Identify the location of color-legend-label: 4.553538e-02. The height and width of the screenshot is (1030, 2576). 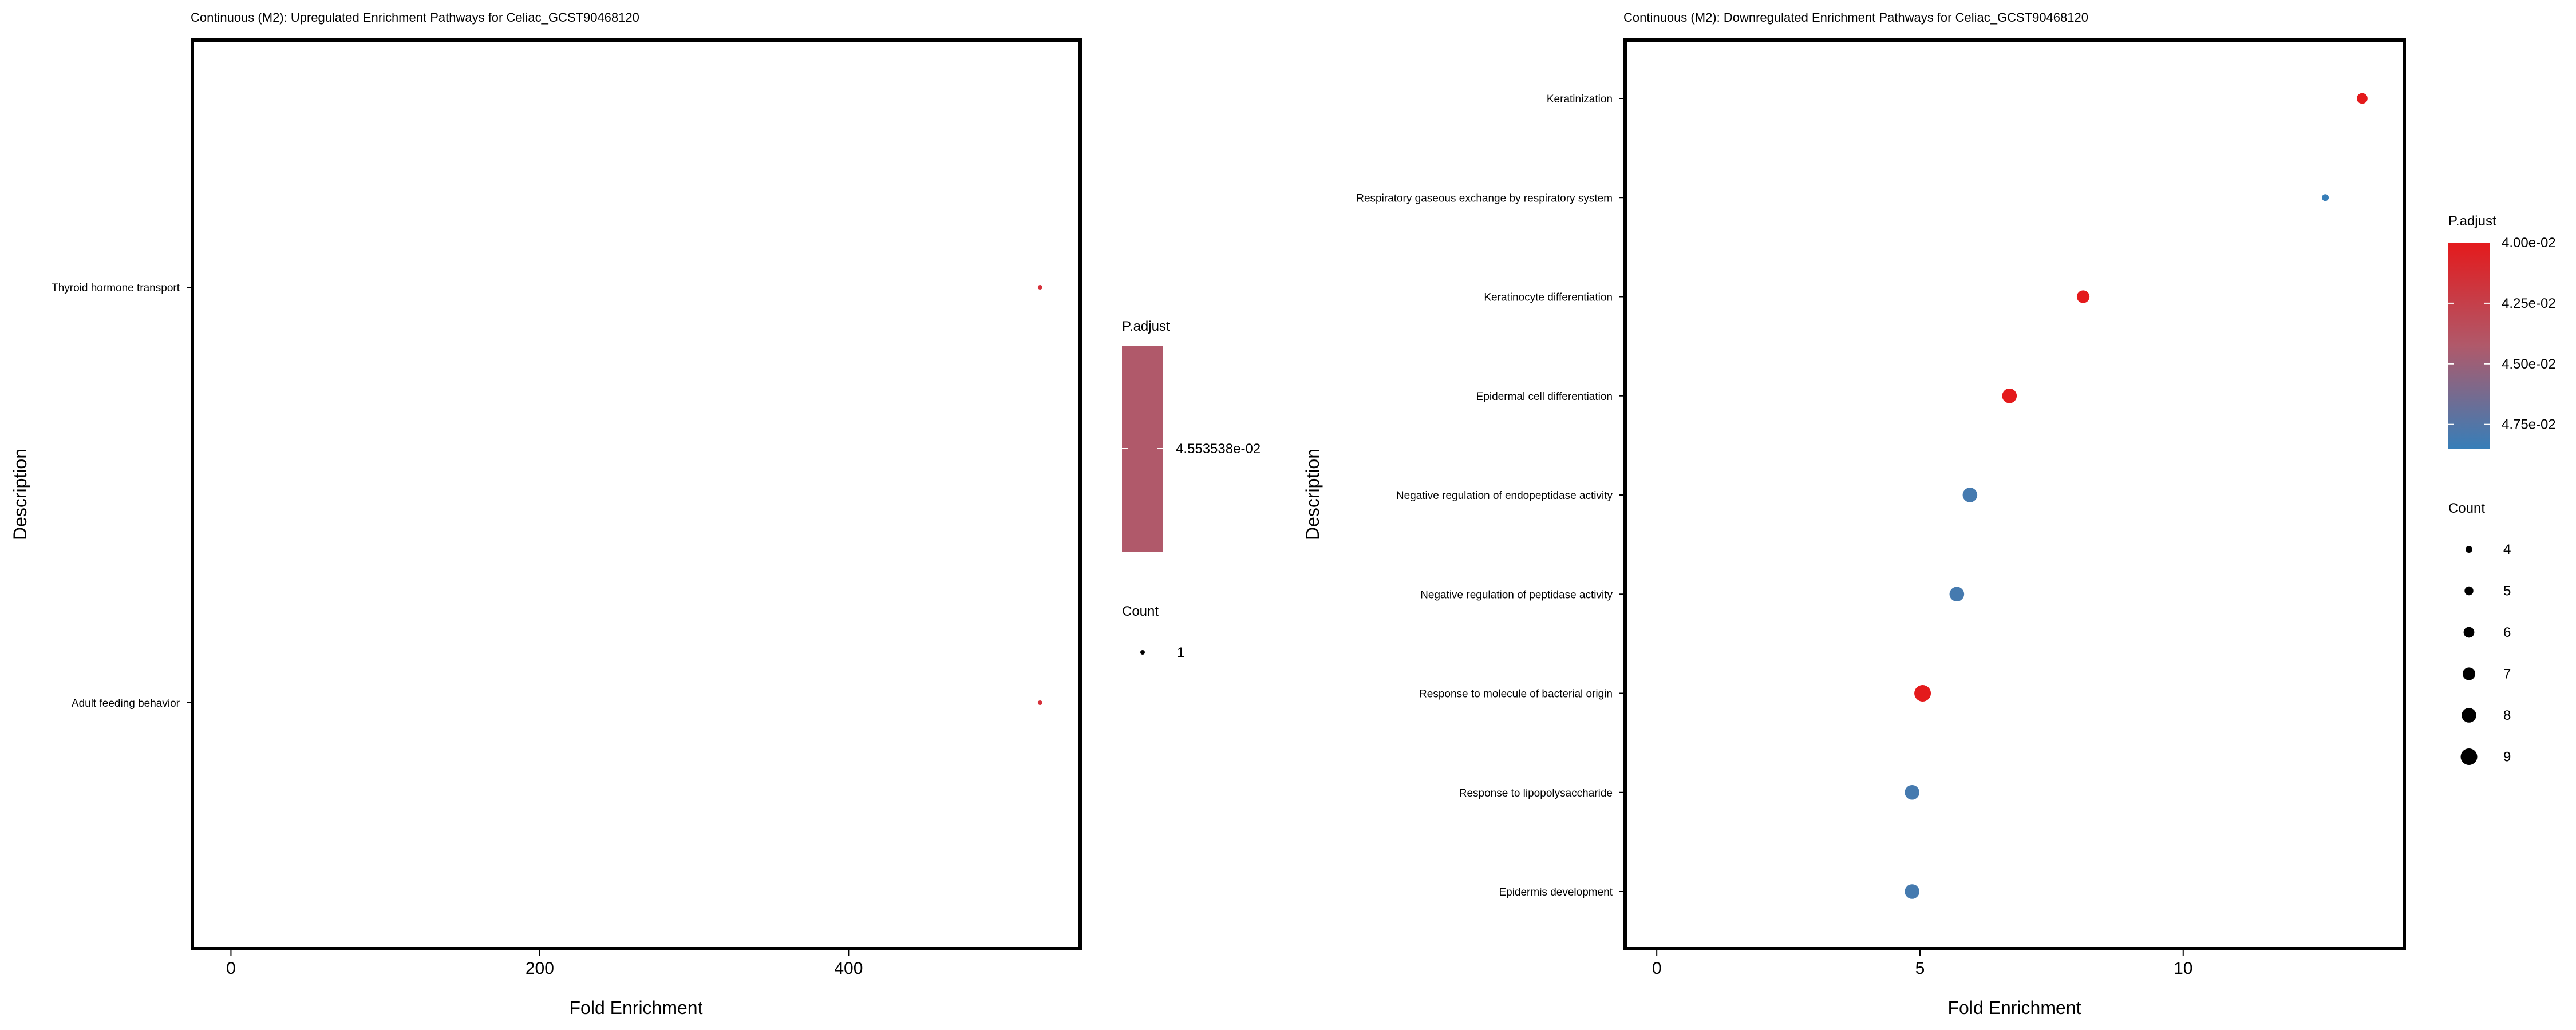
(1218, 449).